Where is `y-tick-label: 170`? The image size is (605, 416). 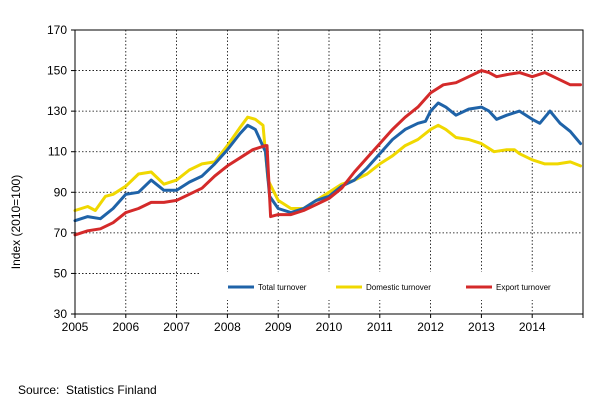
y-tick-label: 170 is located at coordinates (57, 30).